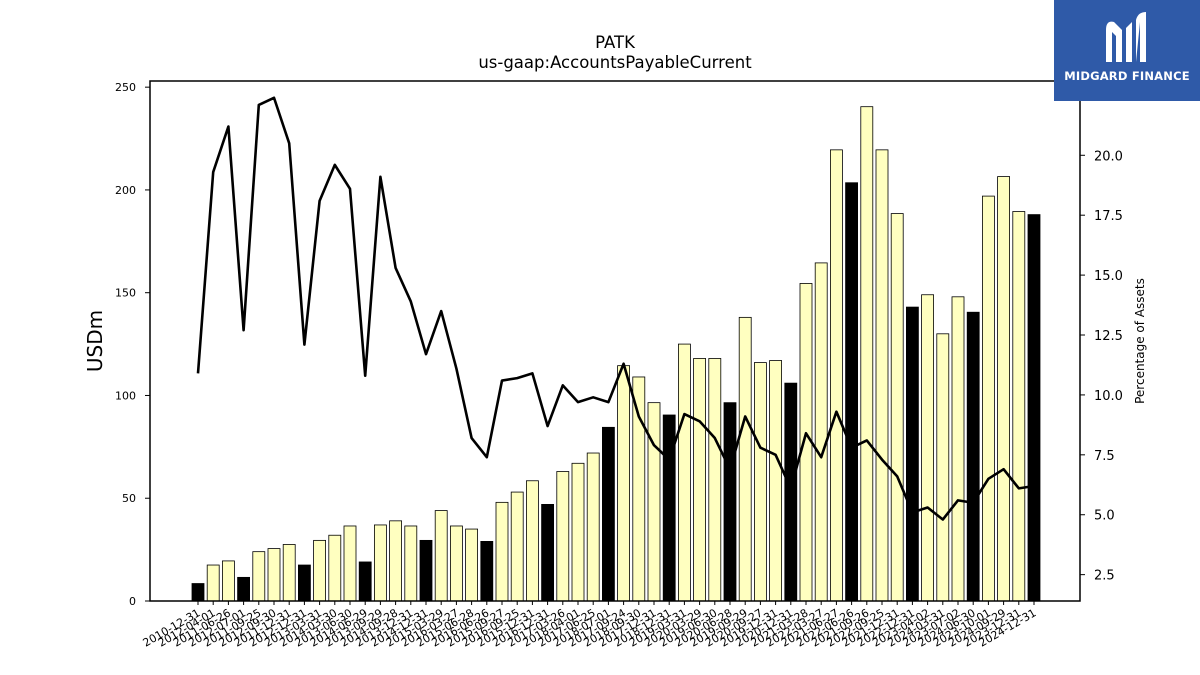  Describe the element at coordinates (1108, 156) in the screenshot. I see `y2-tick-label: 20.0` at that location.